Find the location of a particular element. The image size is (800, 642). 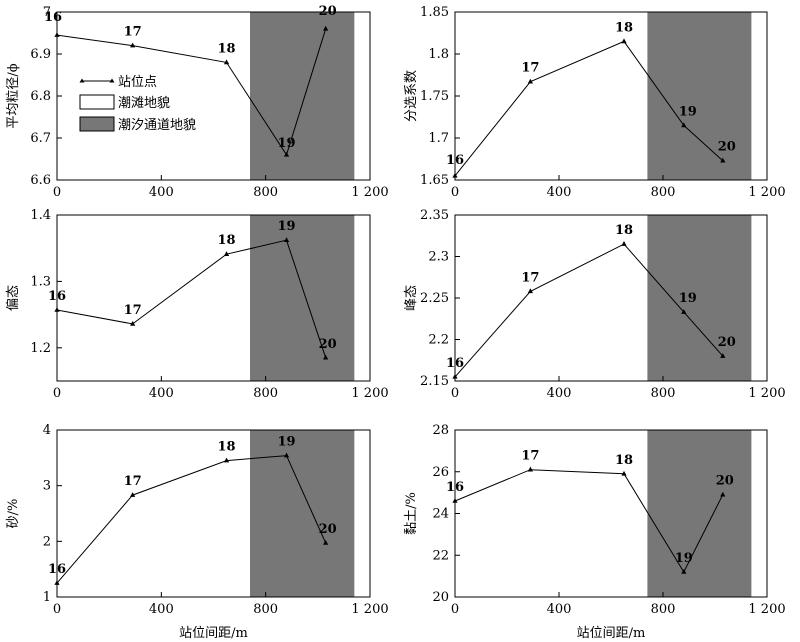

y-tick-label: 26 is located at coordinates (440, 472).